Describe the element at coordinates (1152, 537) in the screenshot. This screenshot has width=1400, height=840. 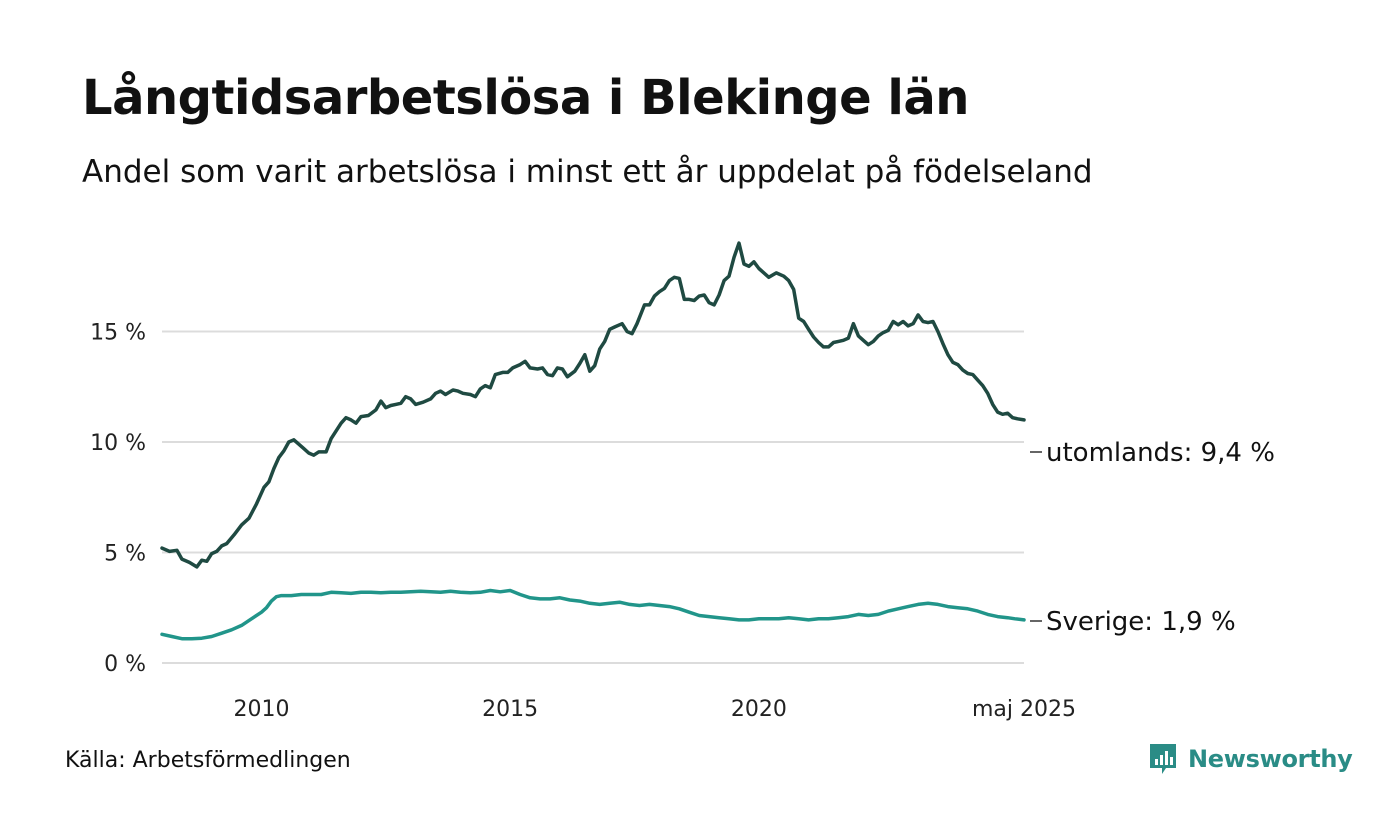
I see `series-end-labels: utomlands: 9,4 % Sverige: 1,9 %` at that location.